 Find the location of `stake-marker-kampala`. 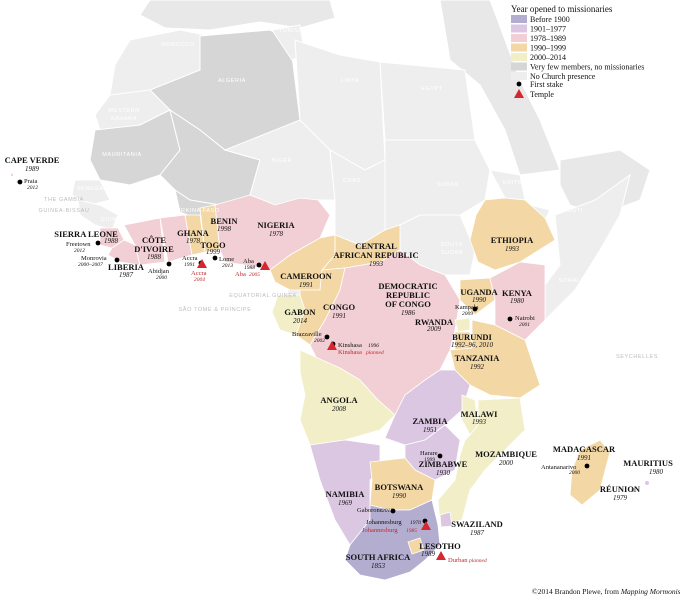

stake-marker-kampala is located at coordinates (475, 309).